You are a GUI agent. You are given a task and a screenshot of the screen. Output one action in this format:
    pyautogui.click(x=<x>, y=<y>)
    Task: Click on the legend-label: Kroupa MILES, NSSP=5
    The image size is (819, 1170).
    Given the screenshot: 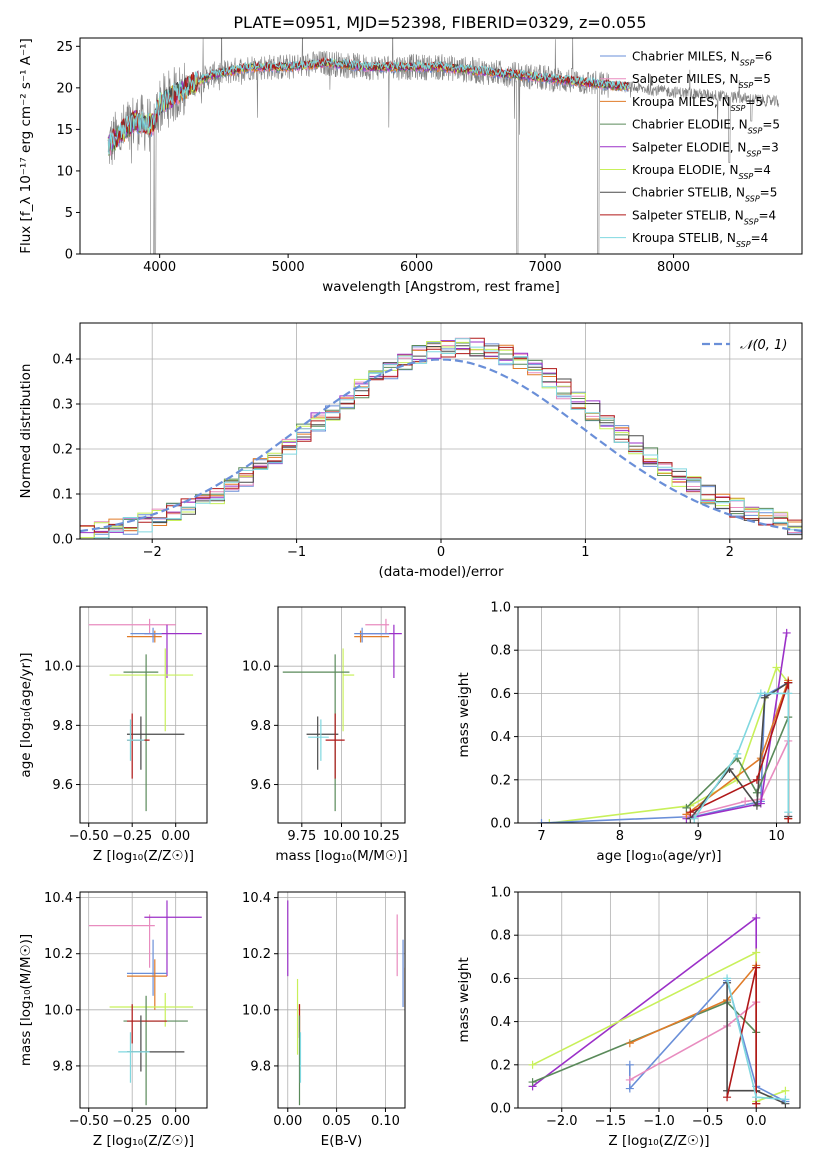 What is the action you would take?
    pyautogui.click(x=697, y=104)
    